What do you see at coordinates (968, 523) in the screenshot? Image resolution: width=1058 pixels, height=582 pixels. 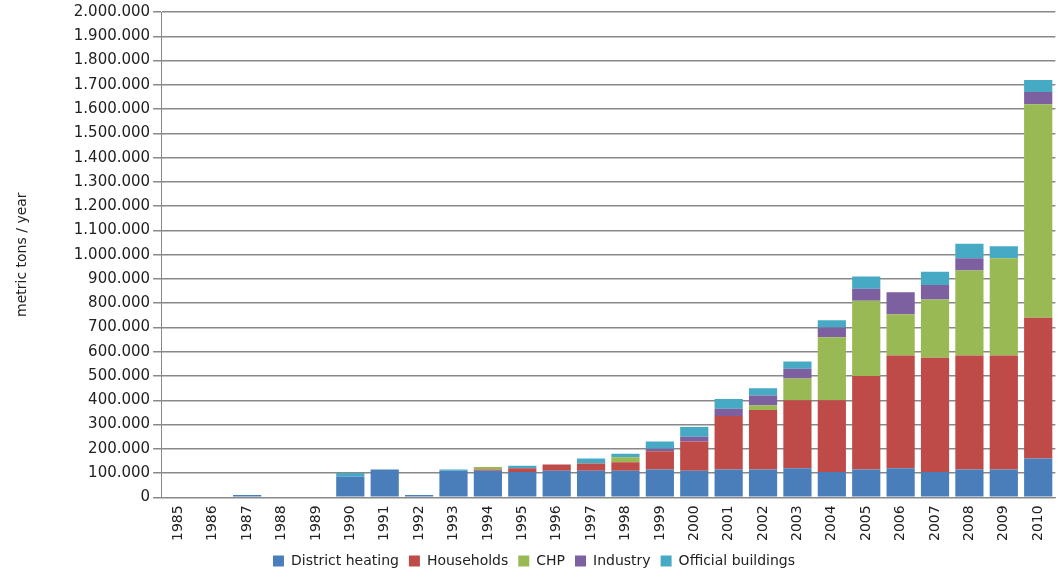 I see `x-tick-label: 2008` at bounding box center [968, 523].